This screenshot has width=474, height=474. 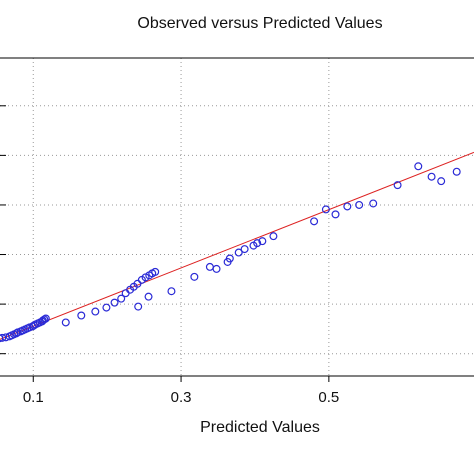 I want to click on chart-title: Observed versus Predicted Values, so click(x=260, y=23).